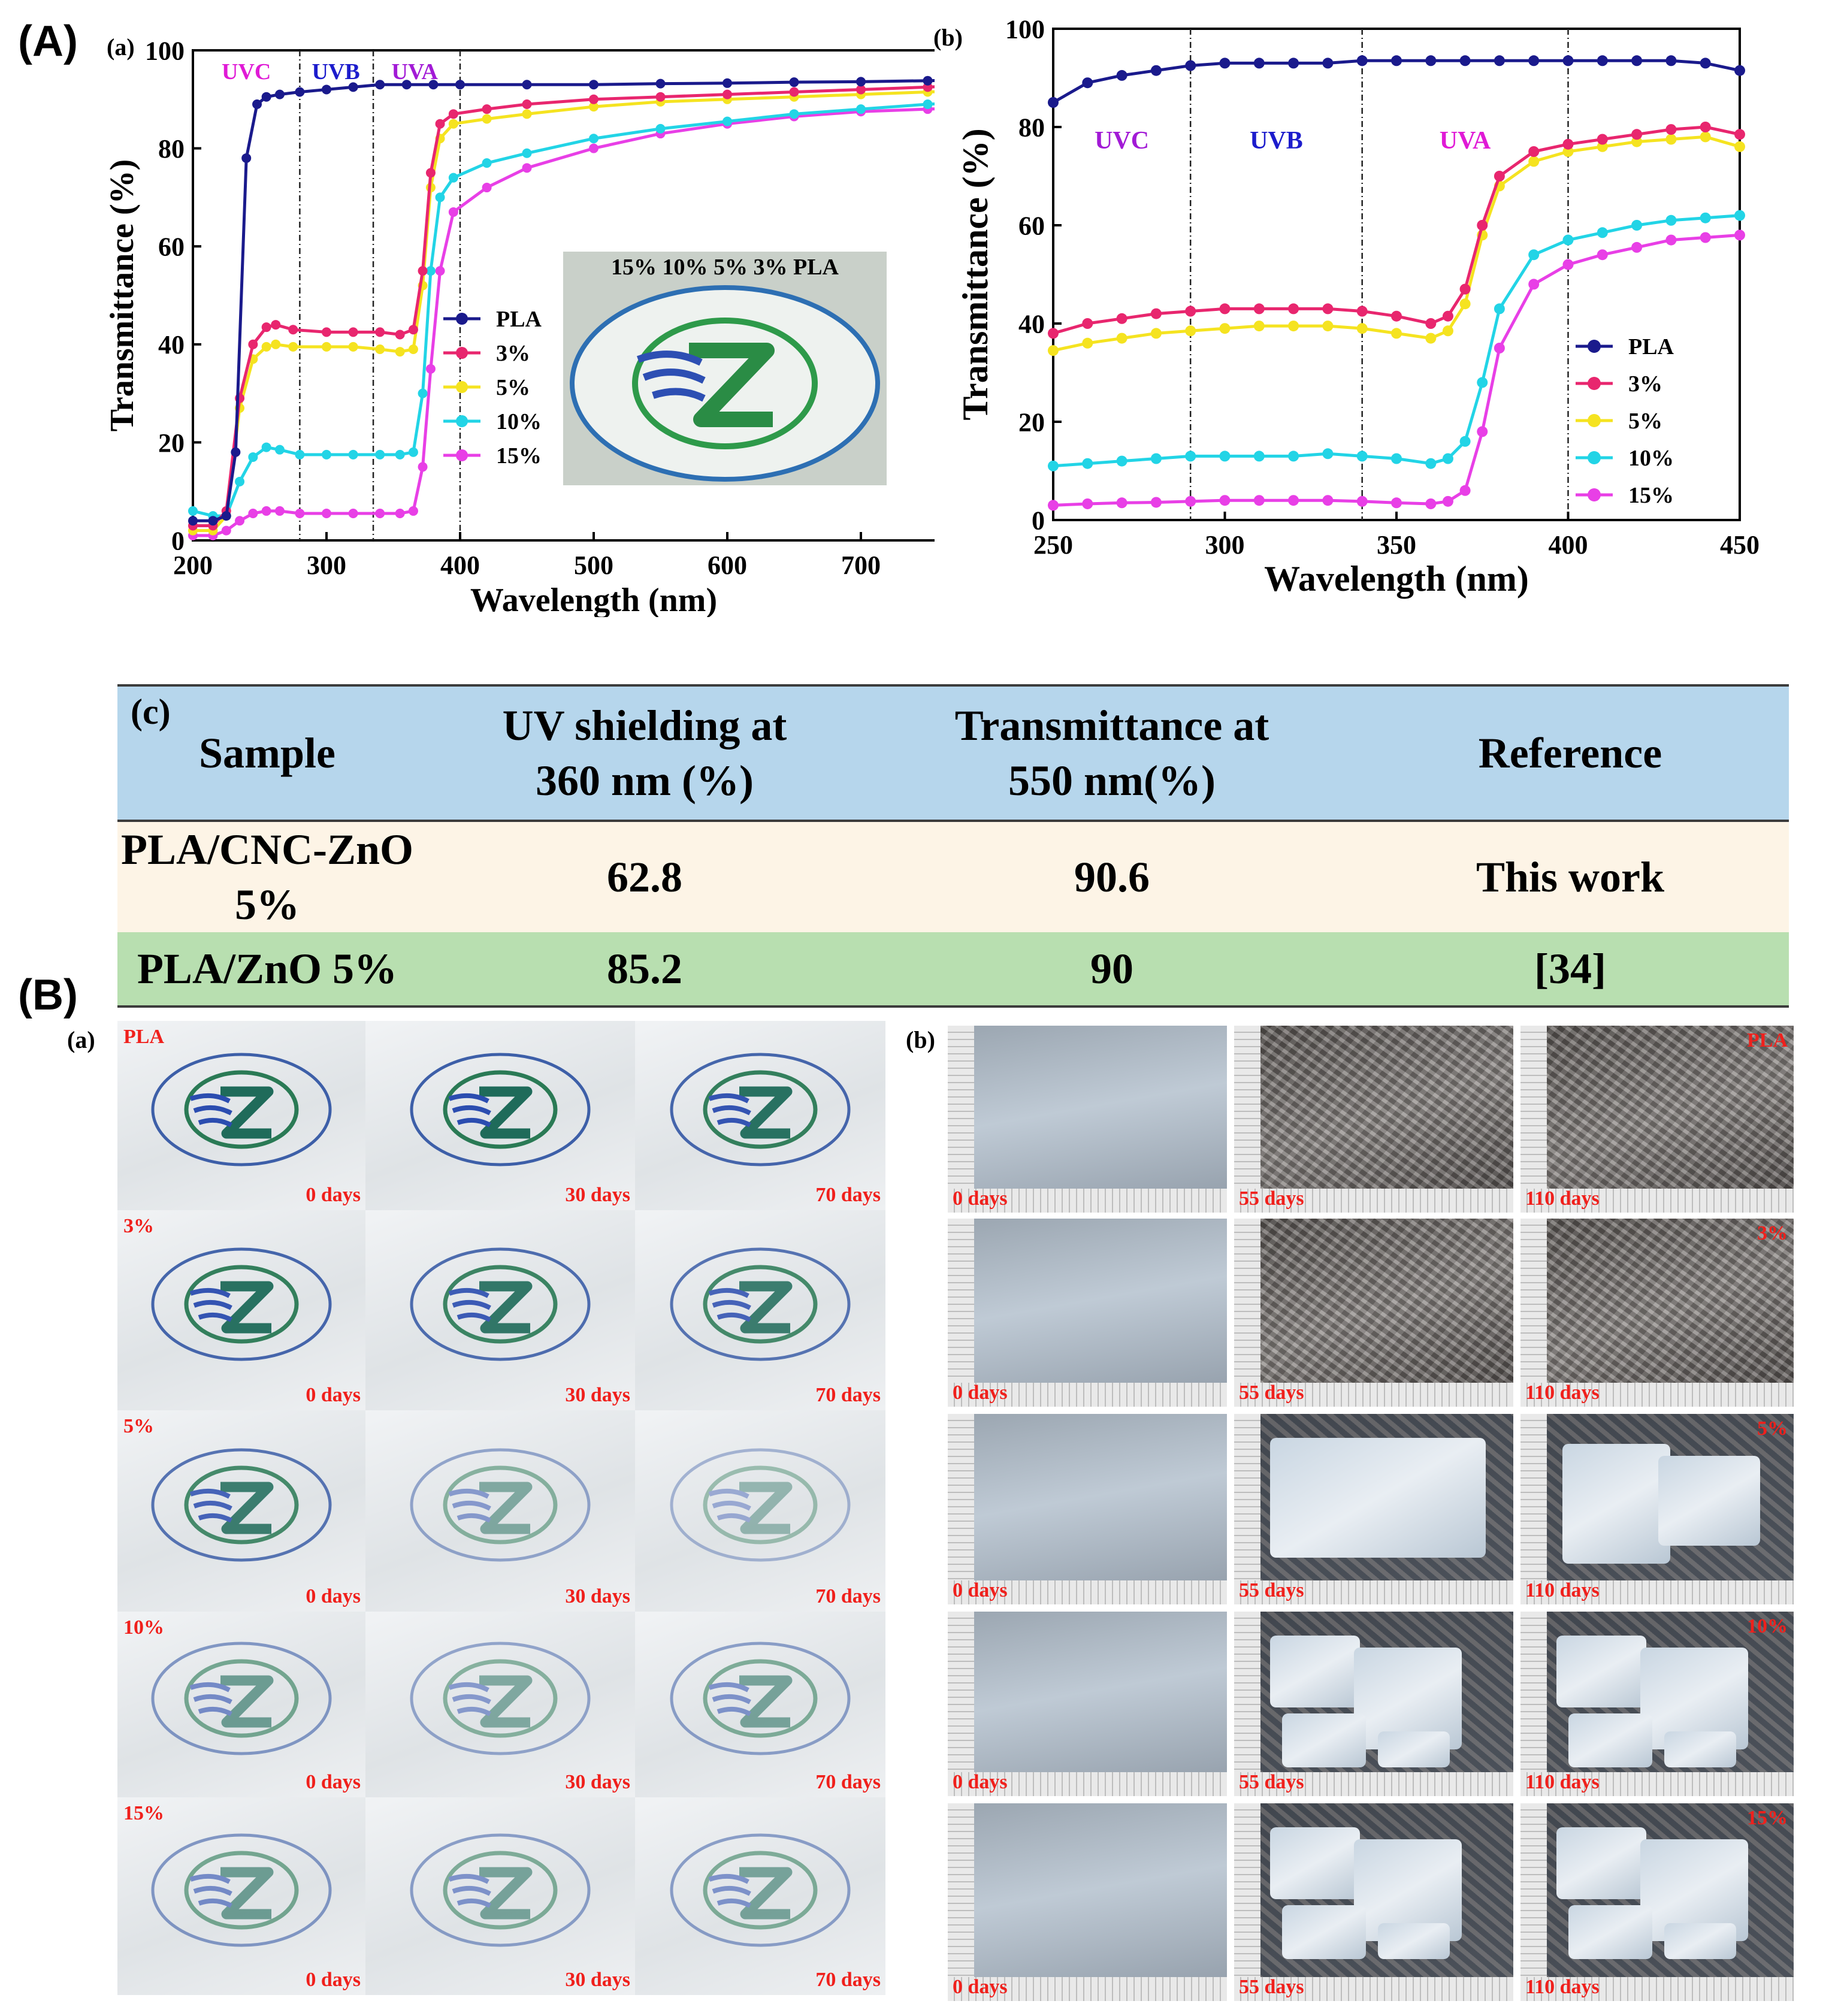  What do you see at coordinates (1772, 1233) in the screenshot?
I see `sample-label: 3%` at bounding box center [1772, 1233].